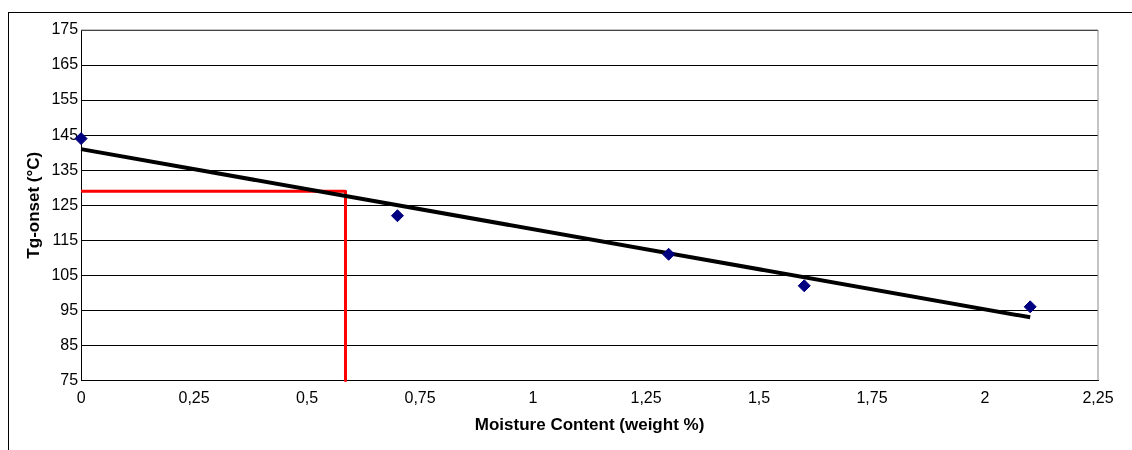 This screenshot has height=450, width=1132. I want to click on y-tick-label: 85, so click(69, 344).